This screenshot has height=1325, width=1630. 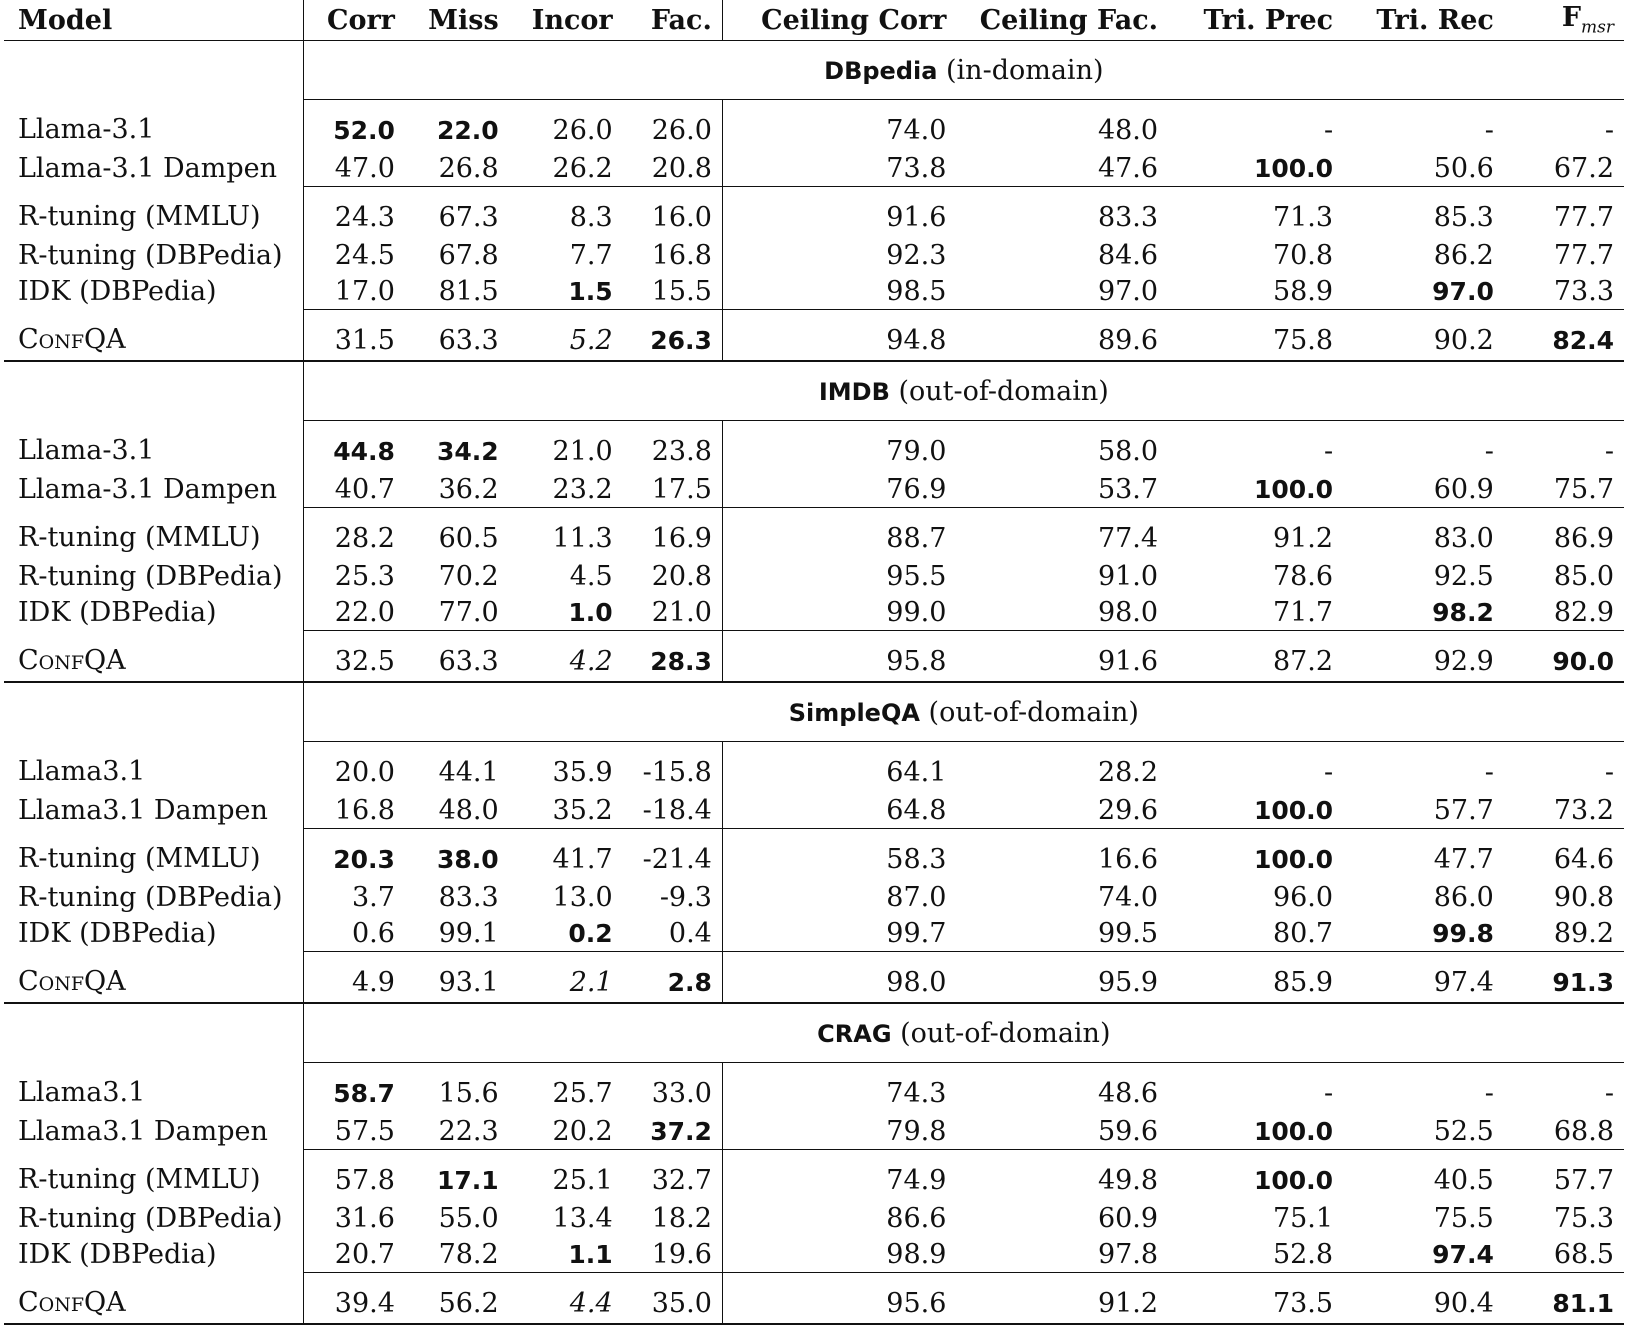 What do you see at coordinates (1128, 1218) in the screenshot?
I see `metric-value: 60.9` at bounding box center [1128, 1218].